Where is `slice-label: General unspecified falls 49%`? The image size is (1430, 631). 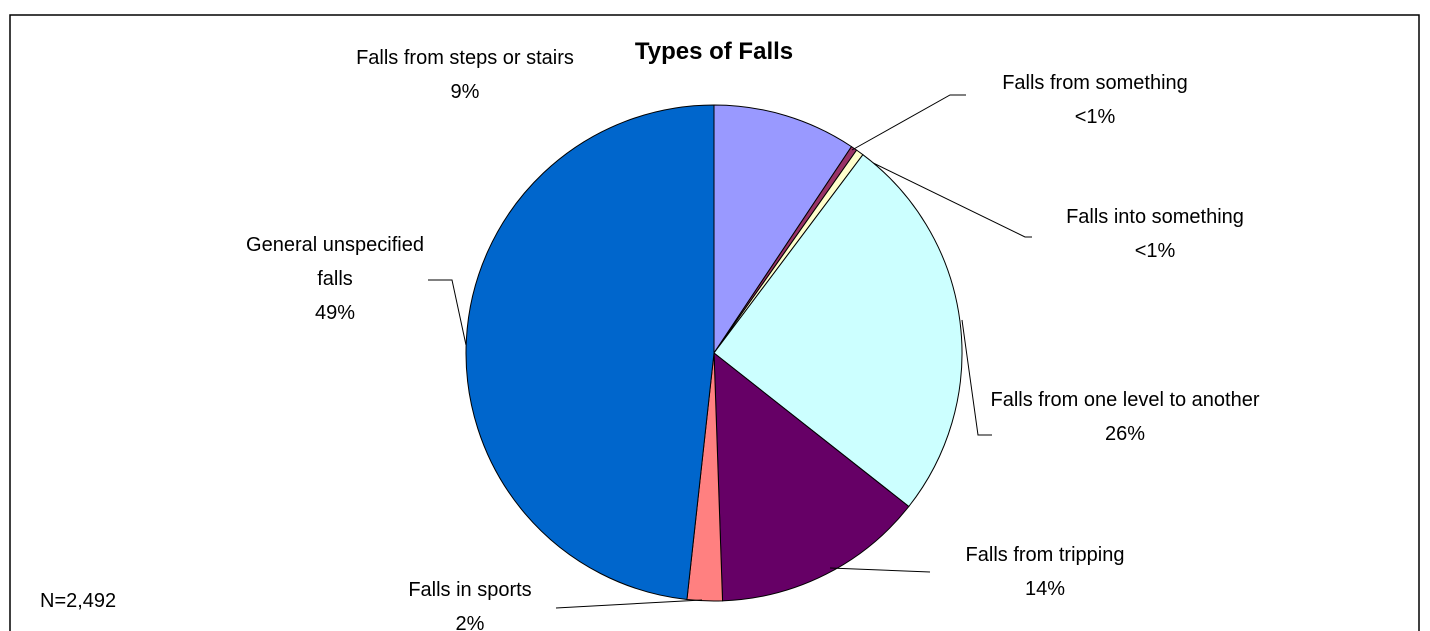
slice-label: General unspecified falls 49% is located at coordinates (335, 279).